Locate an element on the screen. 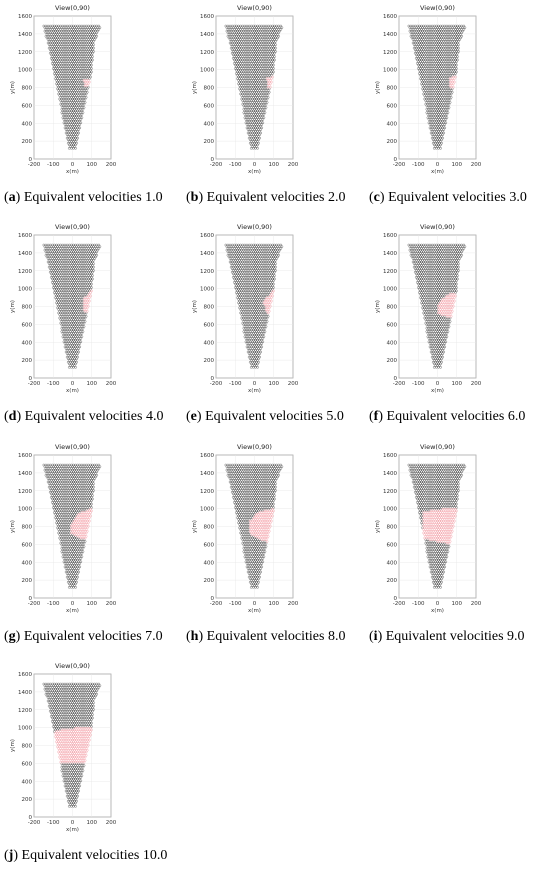 The width and height of the screenshot is (550, 876). caption-text: Equivalent velocities 3.0 is located at coordinates (457, 197).